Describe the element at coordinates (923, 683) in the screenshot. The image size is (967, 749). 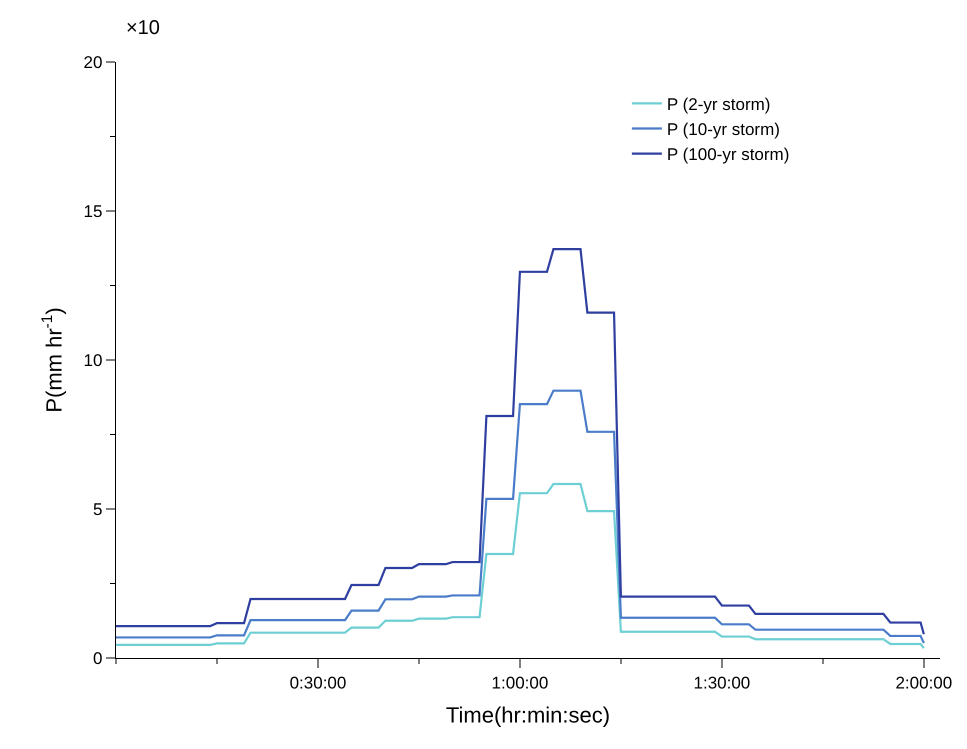
I see `x-tick-label: 2:00:00` at that location.